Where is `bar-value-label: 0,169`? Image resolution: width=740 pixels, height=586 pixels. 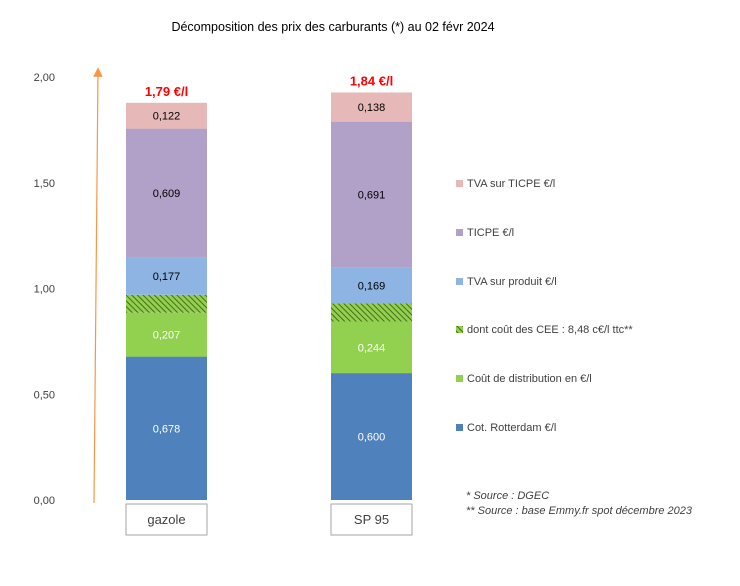 bar-value-label: 0,169 is located at coordinates (372, 287).